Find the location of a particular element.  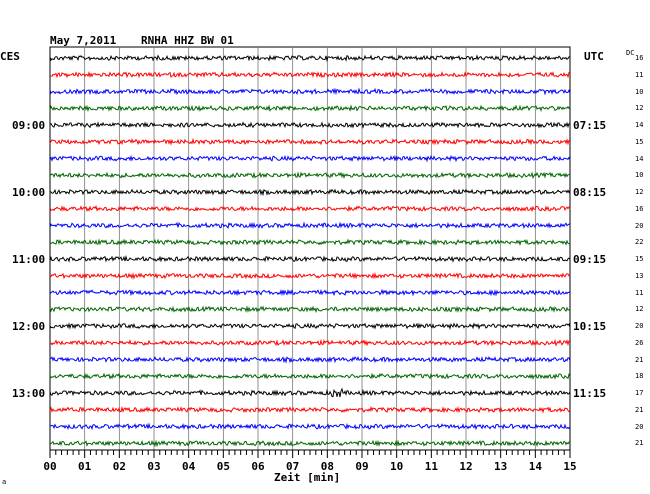

x-tick-label: 10 is located at coordinates (396, 466).